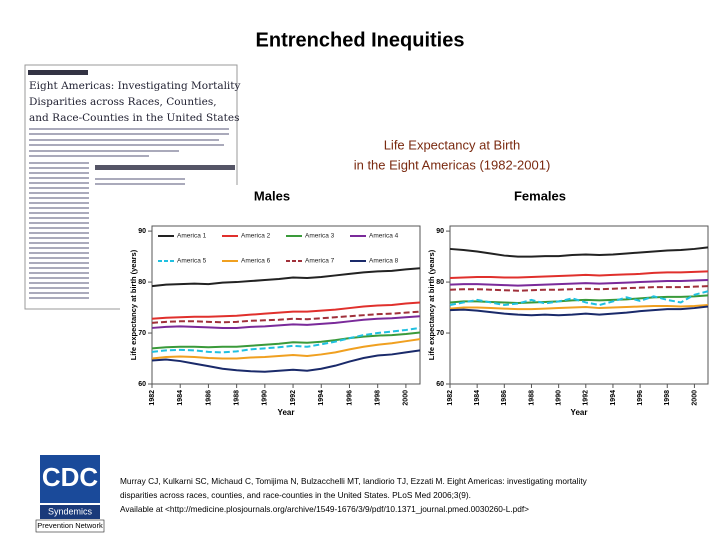 The image size is (720, 540). What do you see at coordinates (192, 236) in the screenshot?
I see `legend-label: America 1` at bounding box center [192, 236].